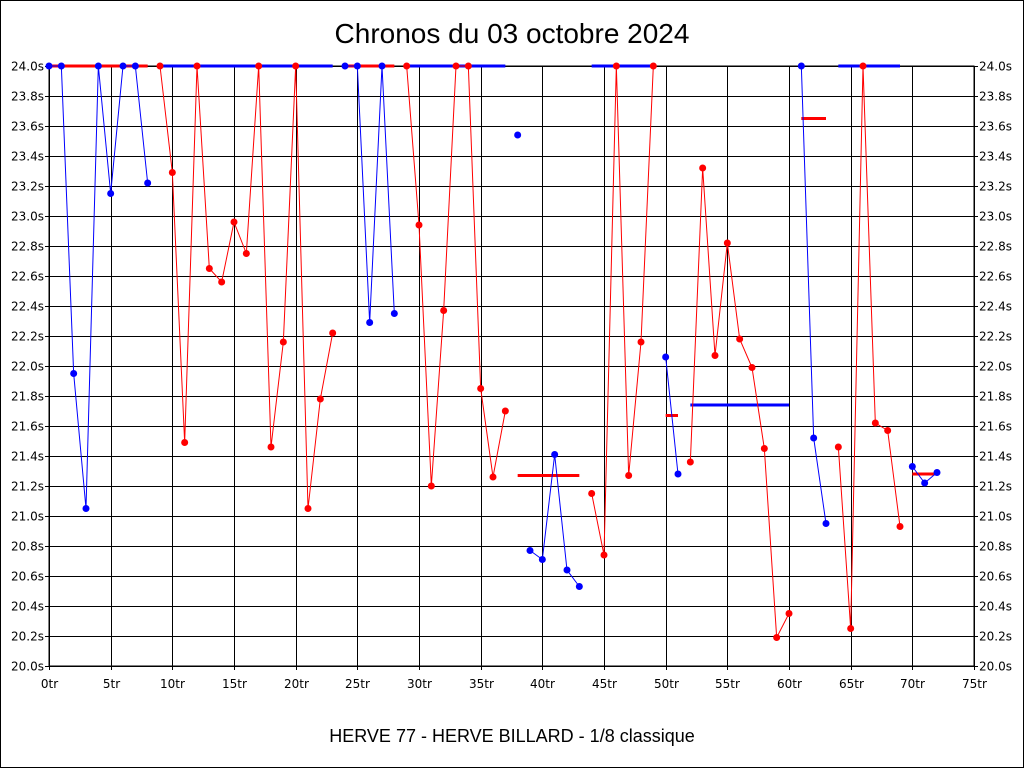 The height and width of the screenshot is (768, 1024). I want to click on y-tick-label: 22.6s, so click(27, 277).